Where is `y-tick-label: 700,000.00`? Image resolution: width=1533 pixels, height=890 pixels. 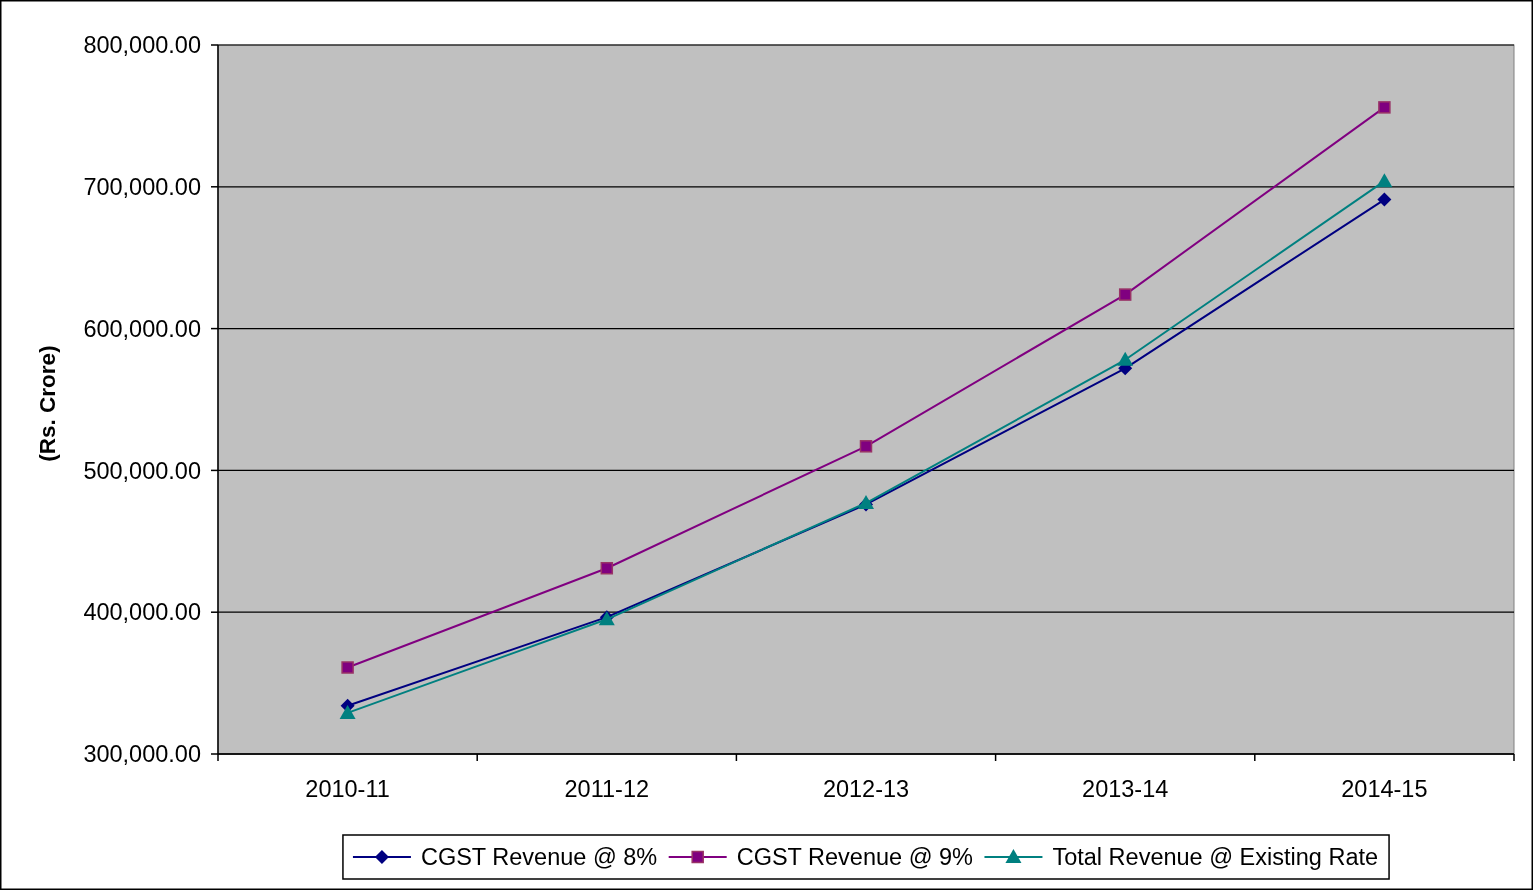
y-tick-label: 700,000.00 is located at coordinates (142, 187).